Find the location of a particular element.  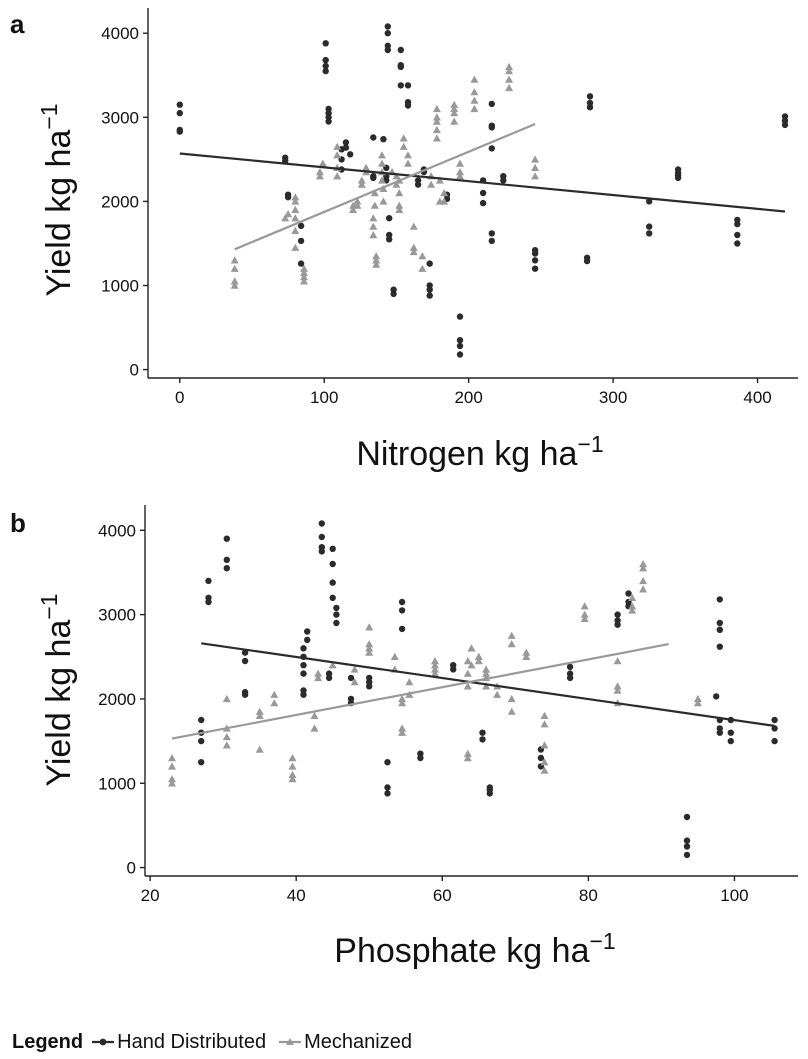

y-axis-title-text: Yield kg ha is located at coordinates (59, 213).